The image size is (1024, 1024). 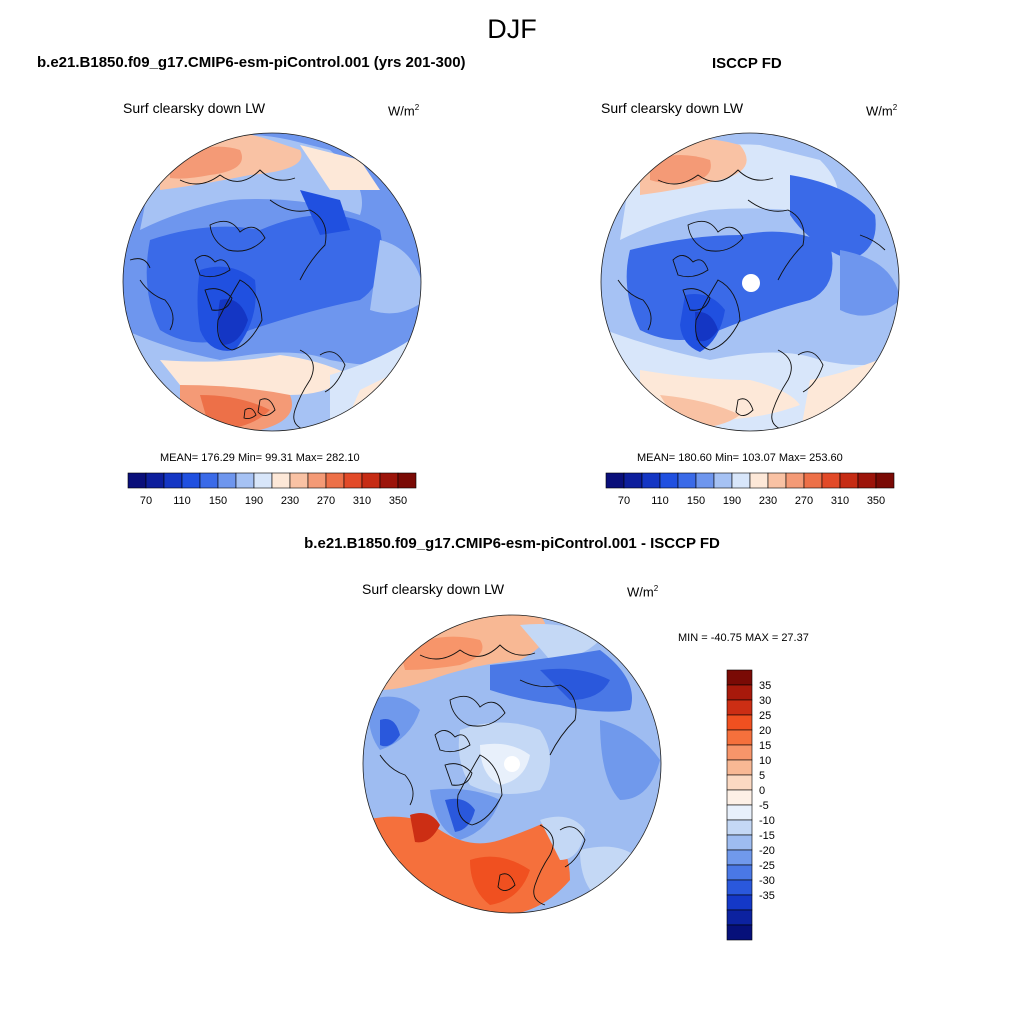 What do you see at coordinates (740, 458) in the screenshot?
I see `panel2-stats: MEAN= 180.60 Min= 103.07 Max= 253.60` at bounding box center [740, 458].